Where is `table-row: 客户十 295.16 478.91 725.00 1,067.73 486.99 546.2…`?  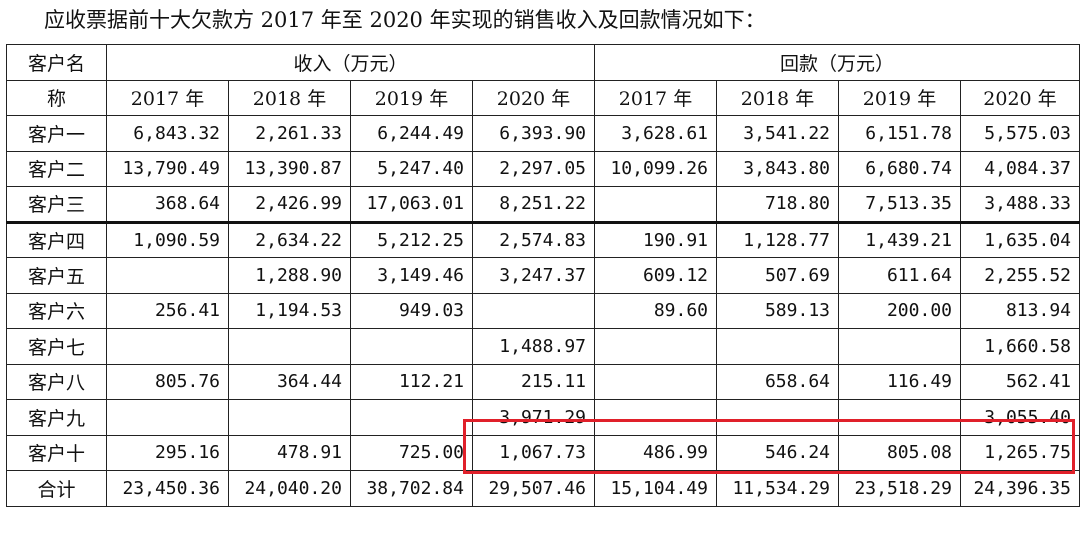
table-row: 客户十 295.16 478.91 725.00 1,067.73 486.99 546.2… is located at coordinates (543, 452).